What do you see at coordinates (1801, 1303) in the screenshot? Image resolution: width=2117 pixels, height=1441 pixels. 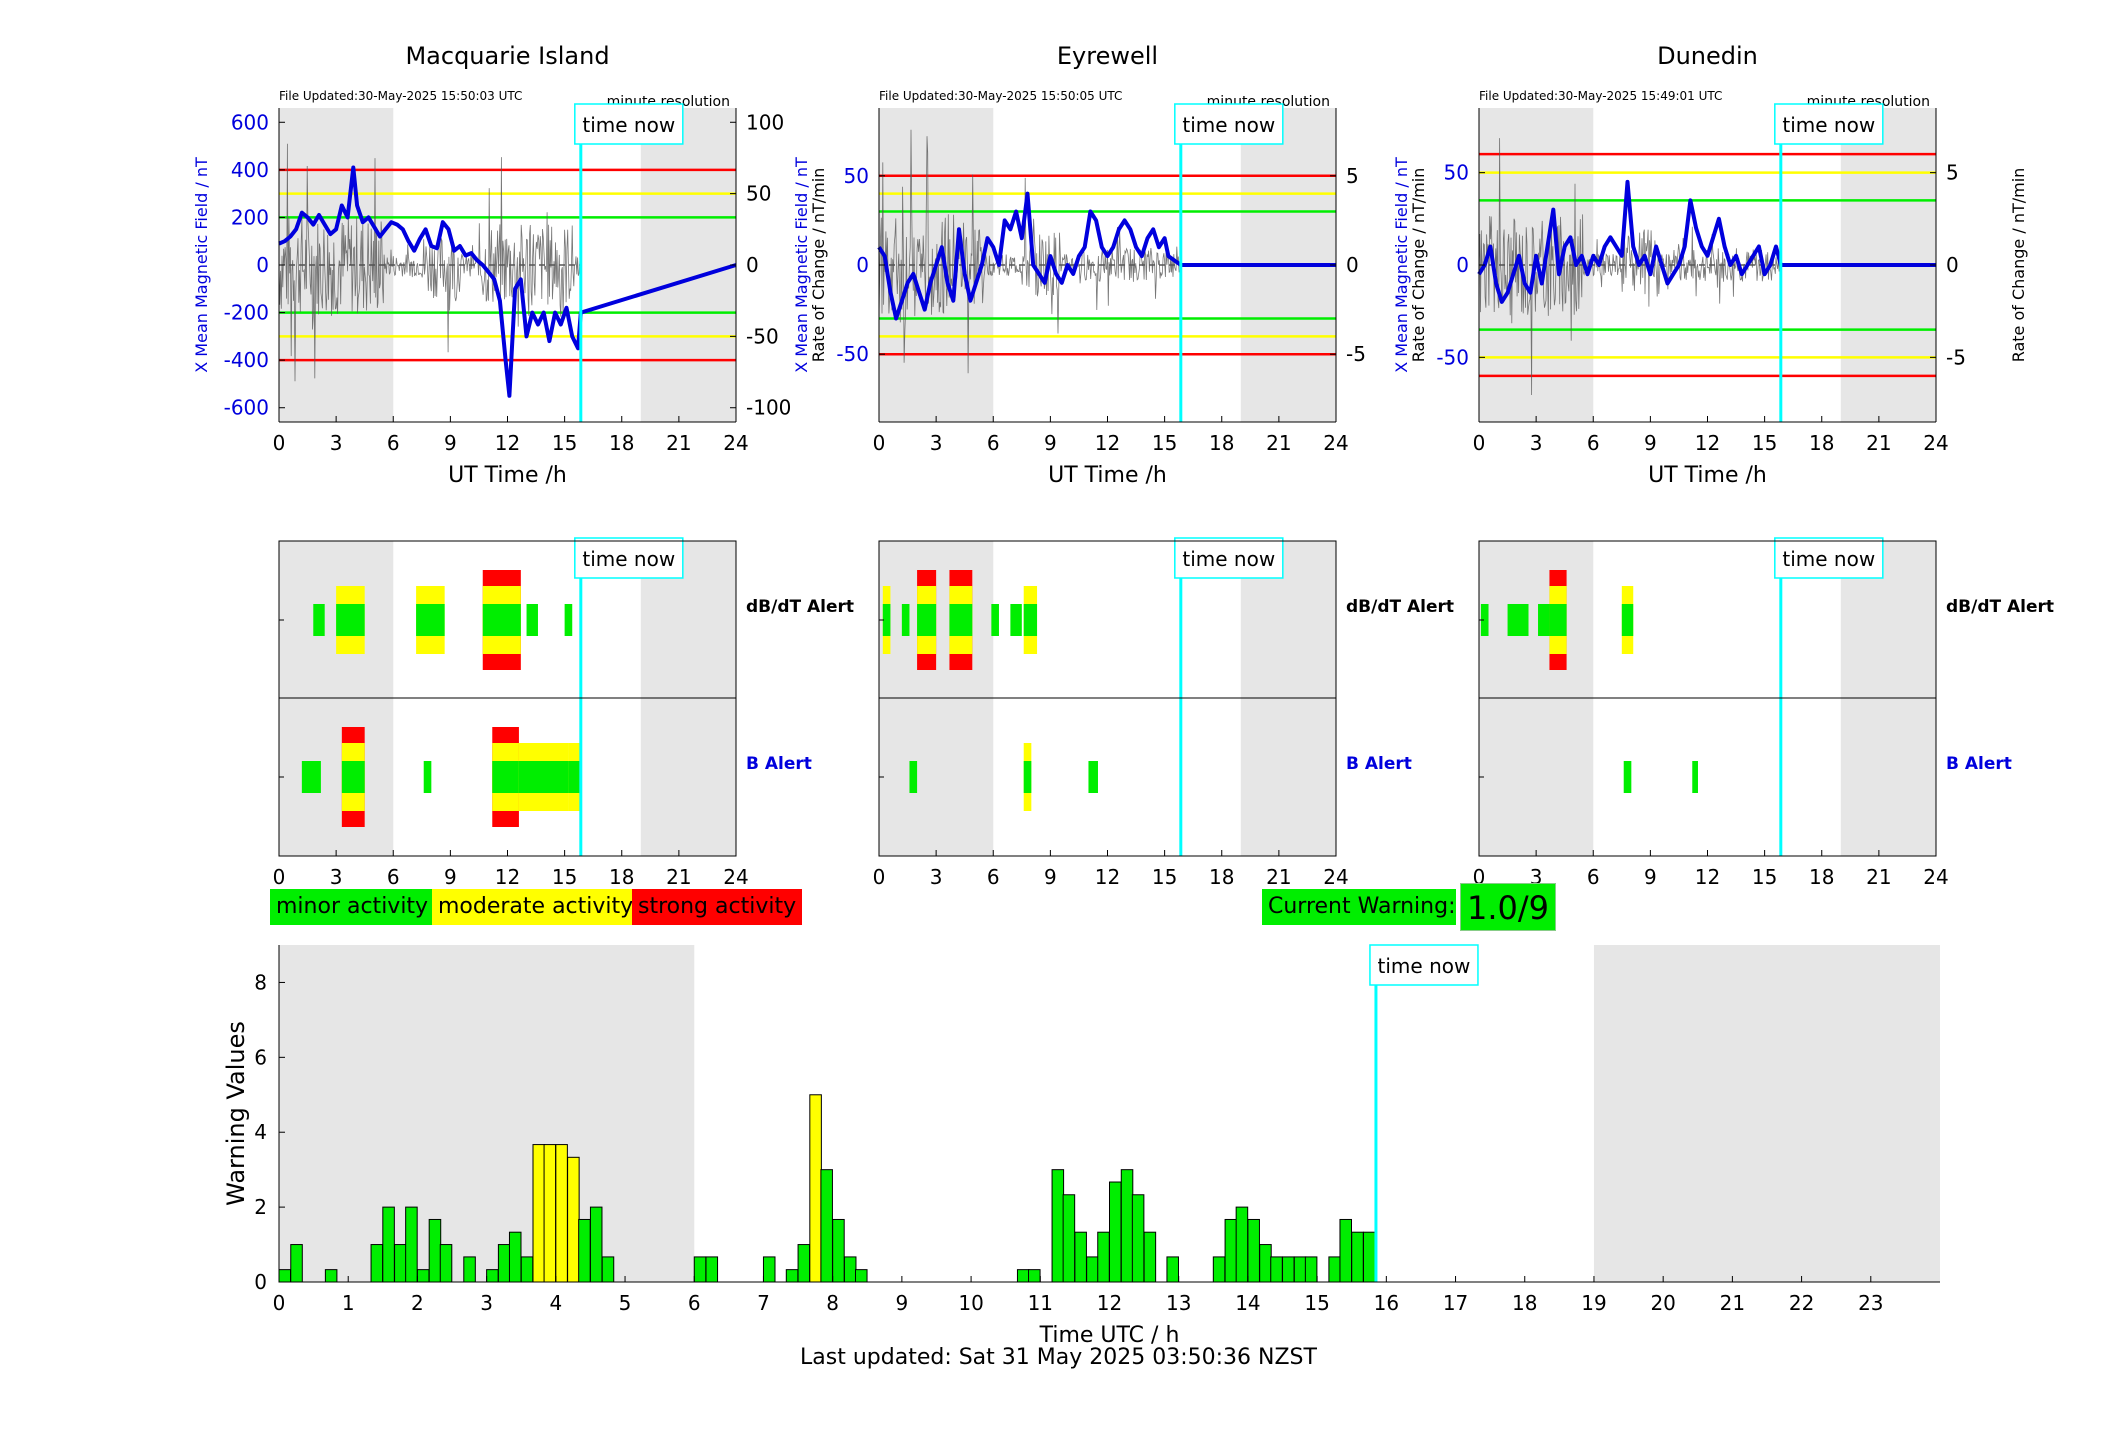 I see `warning-xtick-label: 22` at bounding box center [1801, 1303].